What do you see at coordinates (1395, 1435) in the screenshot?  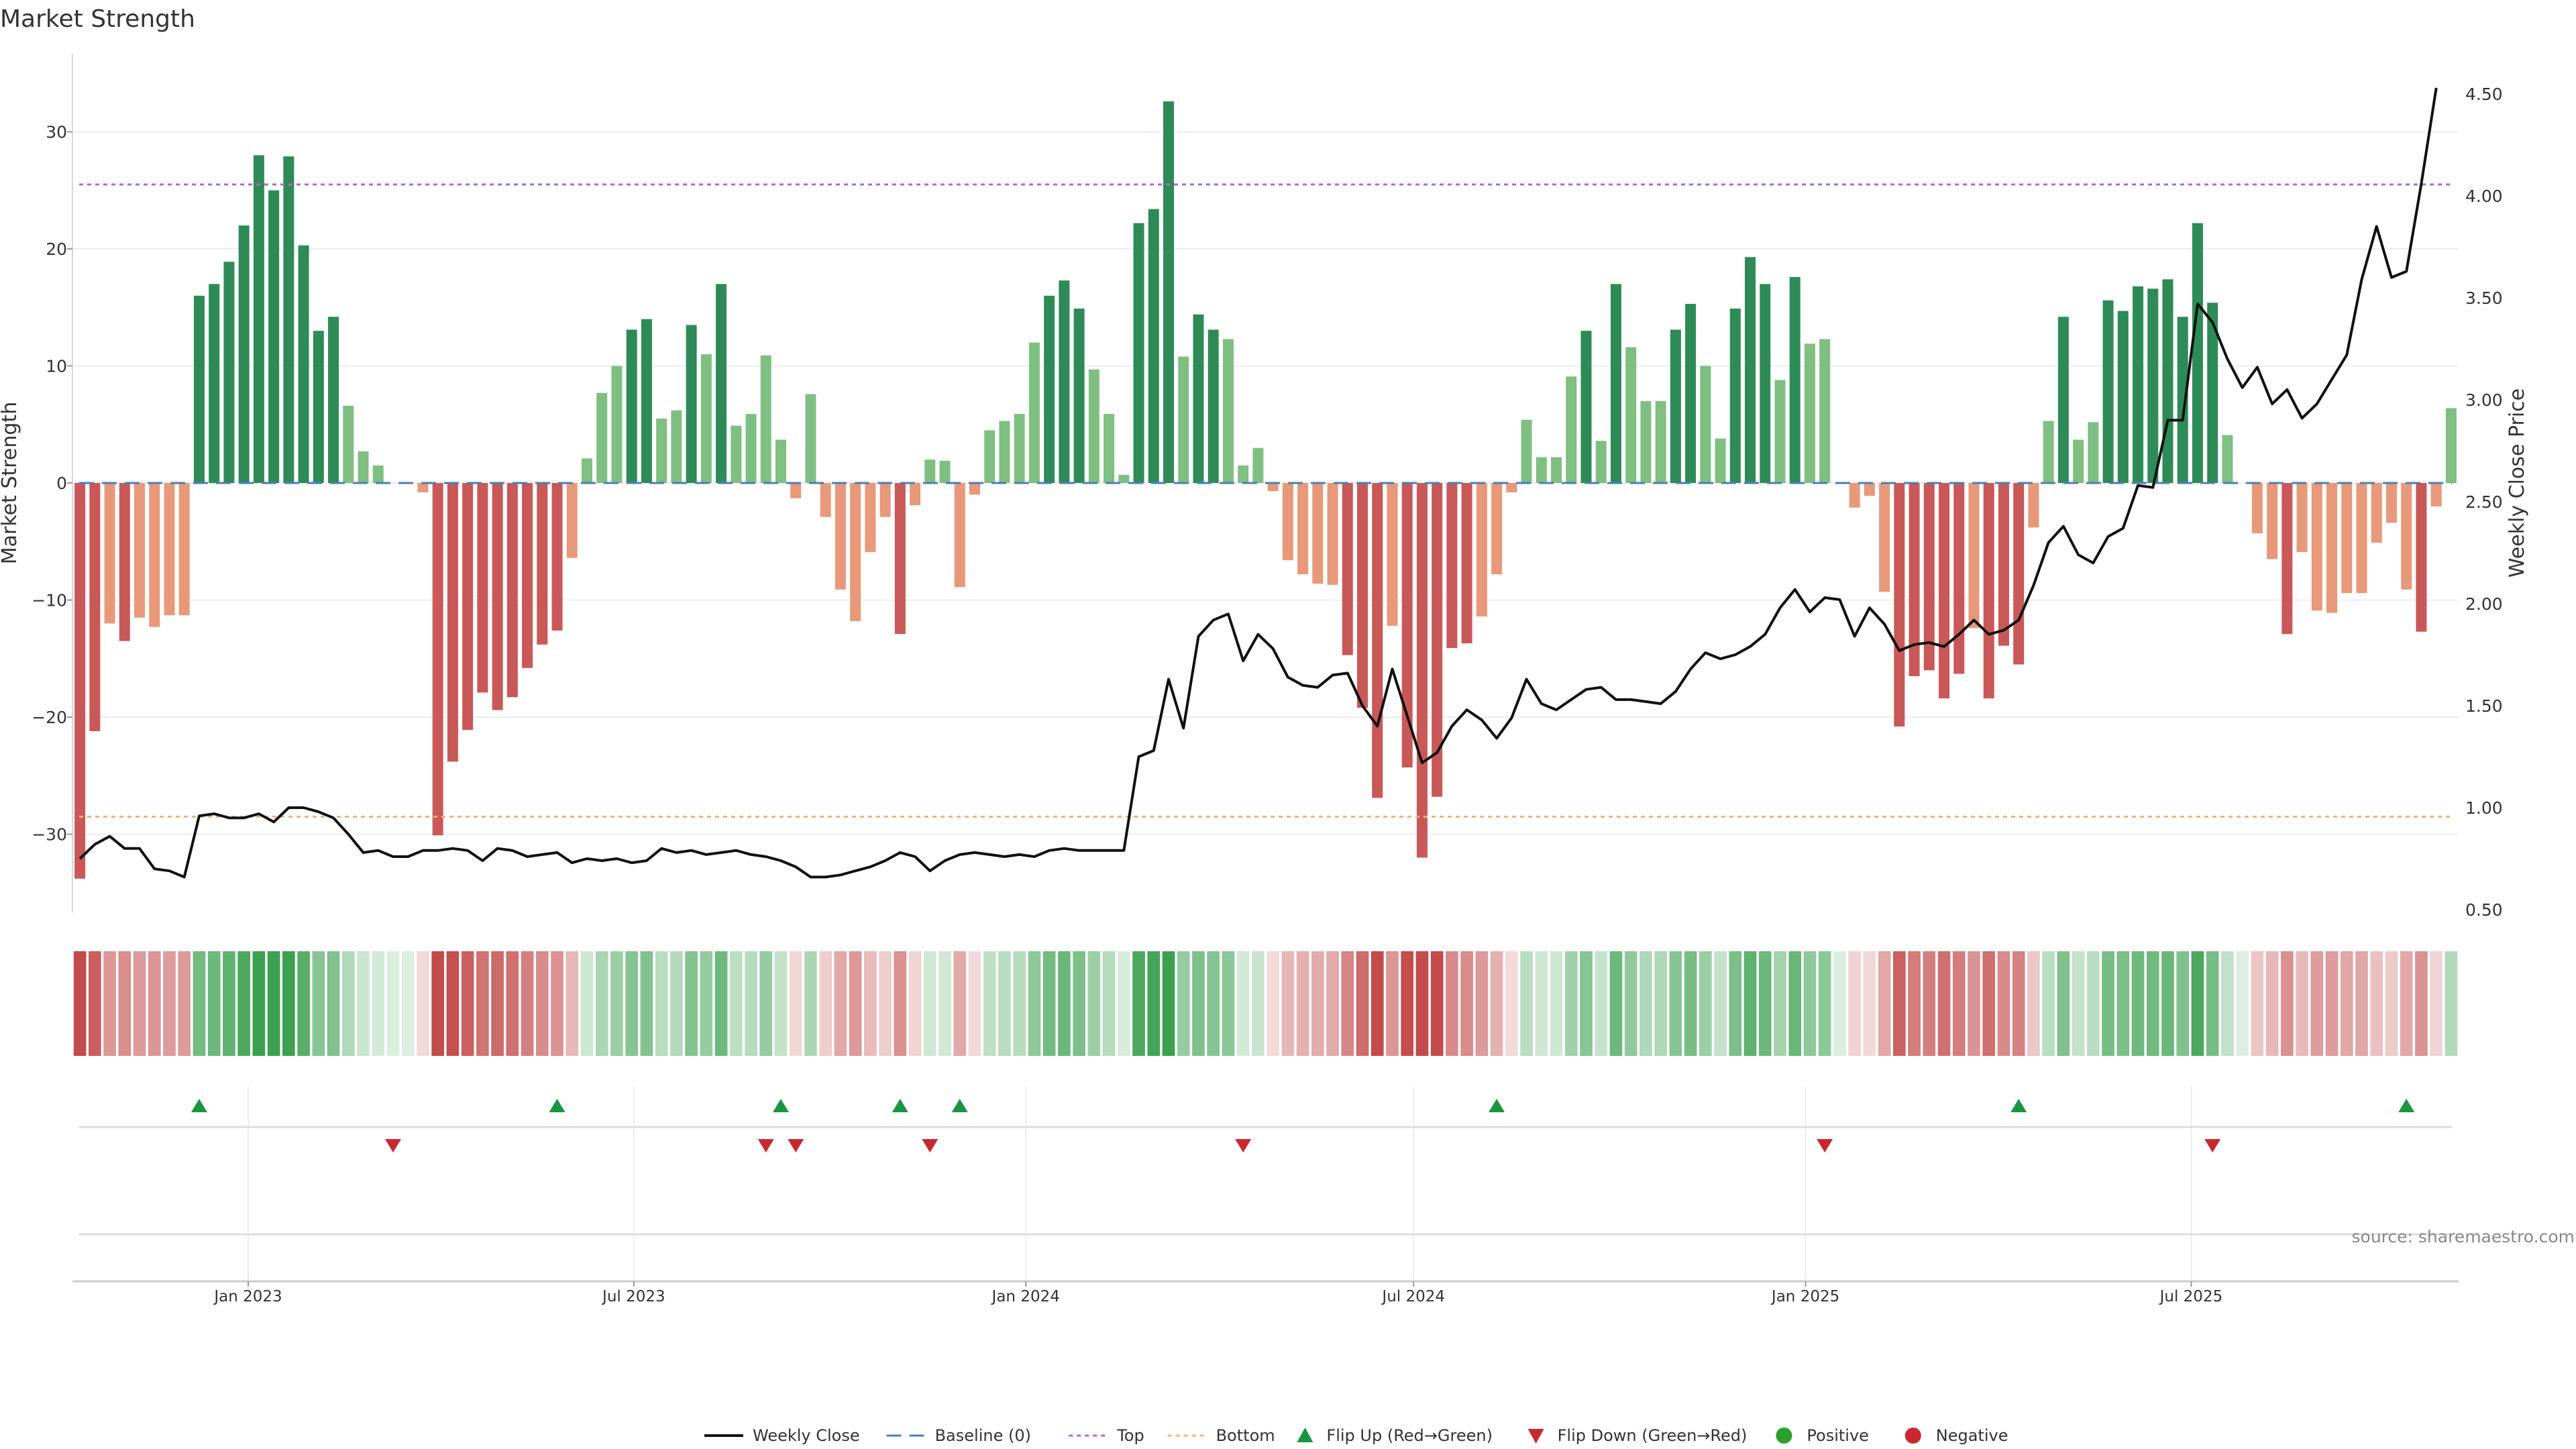 I see `legend-item-flip_up: Flip Up (Red→Green)` at bounding box center [1395, 1435].